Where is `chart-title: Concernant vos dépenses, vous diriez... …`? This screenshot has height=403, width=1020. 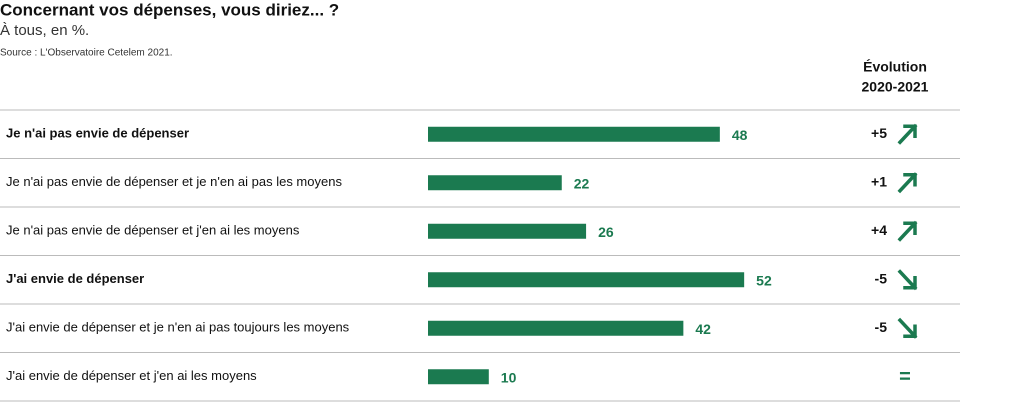 chart-title: Concernant vos dépenses, vous diriez... … is located at coordinates (169, 9).